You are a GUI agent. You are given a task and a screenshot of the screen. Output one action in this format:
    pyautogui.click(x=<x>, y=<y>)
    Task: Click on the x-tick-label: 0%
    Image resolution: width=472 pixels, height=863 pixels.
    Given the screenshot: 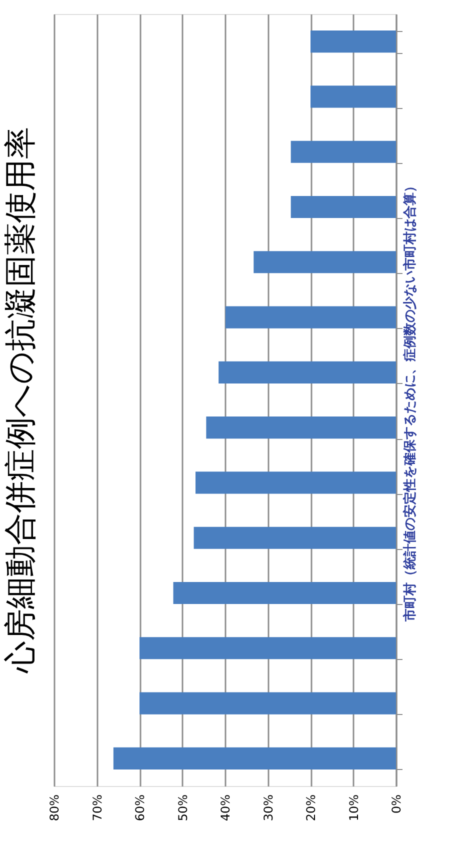 What is the action you would take?
    pyautogui.click(x=397, y=804)
    